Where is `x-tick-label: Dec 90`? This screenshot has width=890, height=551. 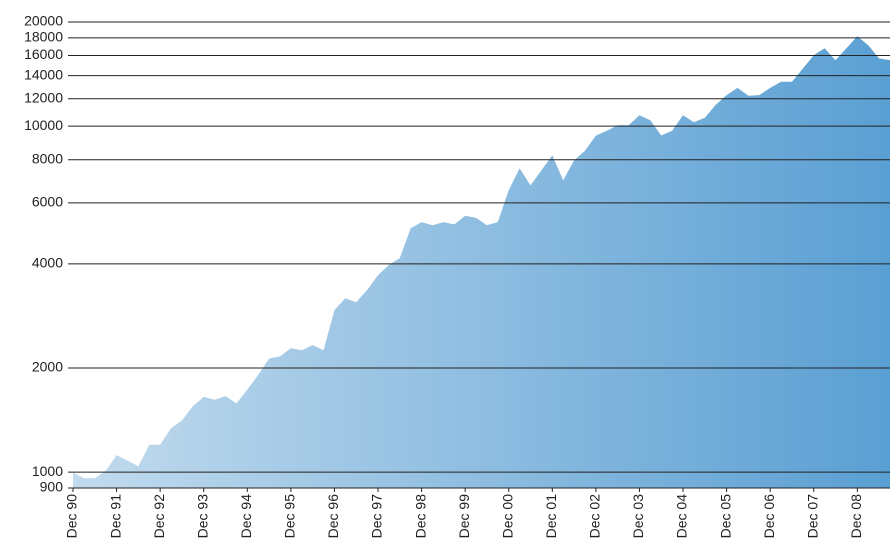
x-tick-label: Dec 90 is located at coordinates (72, 516).